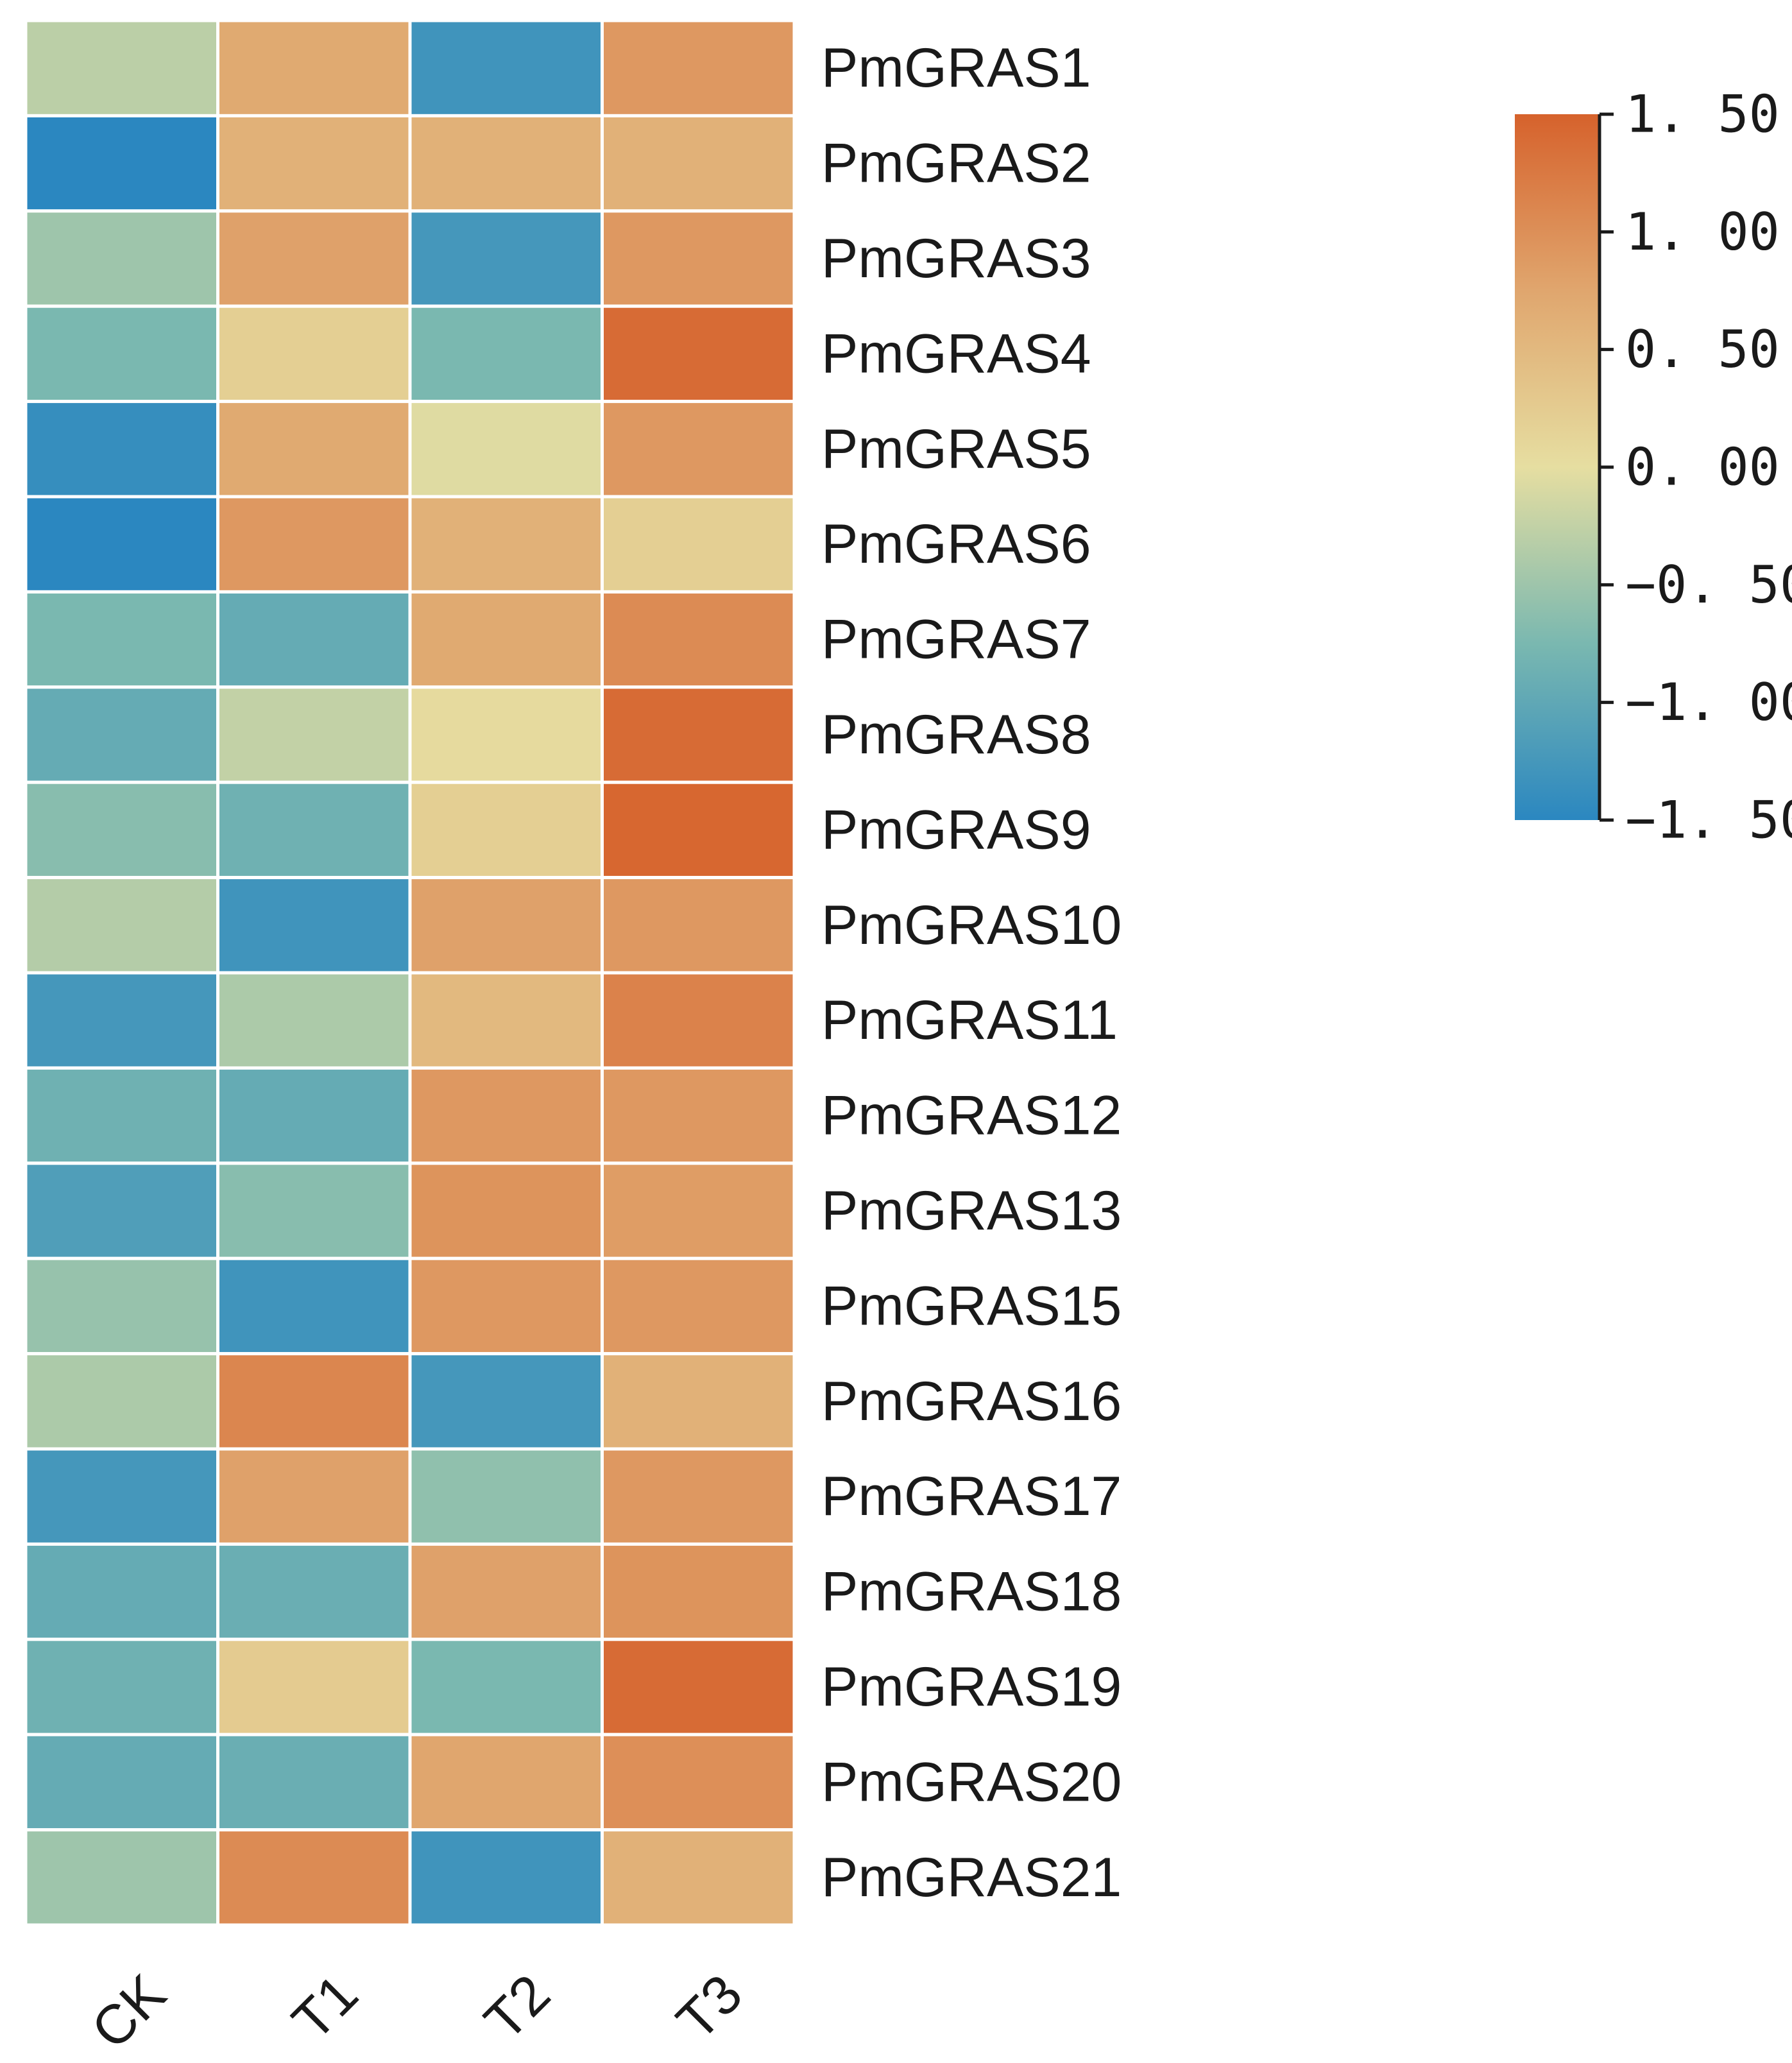  I want to click on row-label: PmGRAS7, so click(956, 640).